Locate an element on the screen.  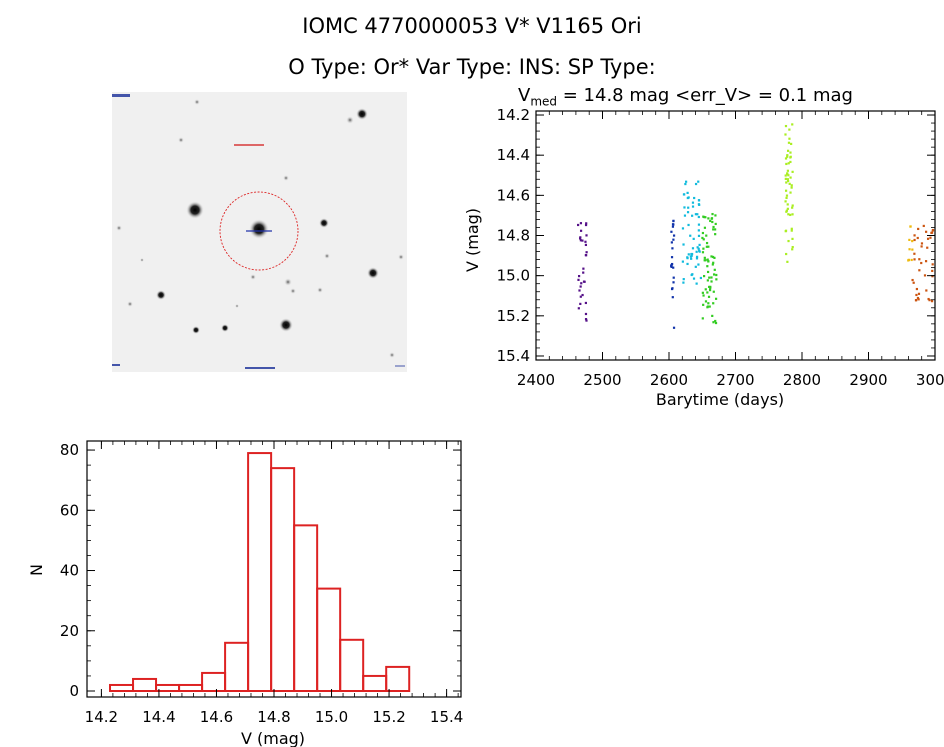
y-tick-label: 15.2 is located at coordinates (513, 316).